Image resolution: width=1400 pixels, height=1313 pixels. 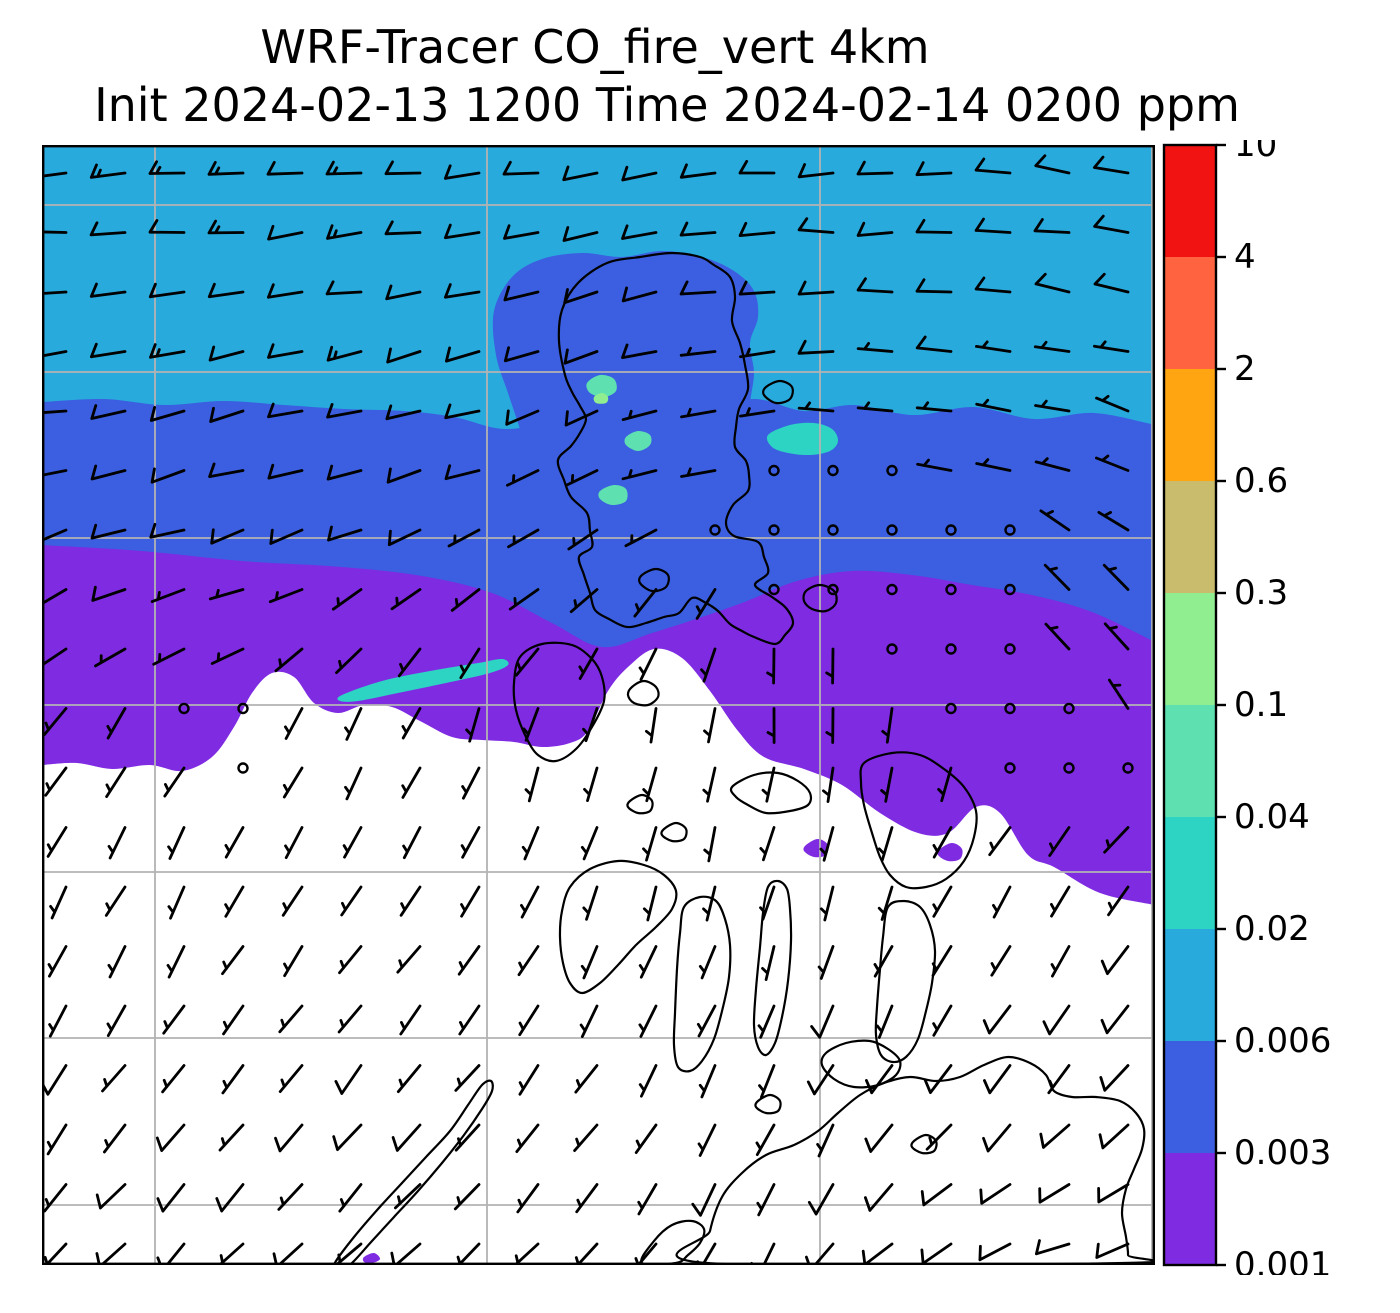 What do you see at coordinates (673, 1242) in the screenshot?
I see `coastline-zamboanga-lobe` at bounding box center [673, 1242].